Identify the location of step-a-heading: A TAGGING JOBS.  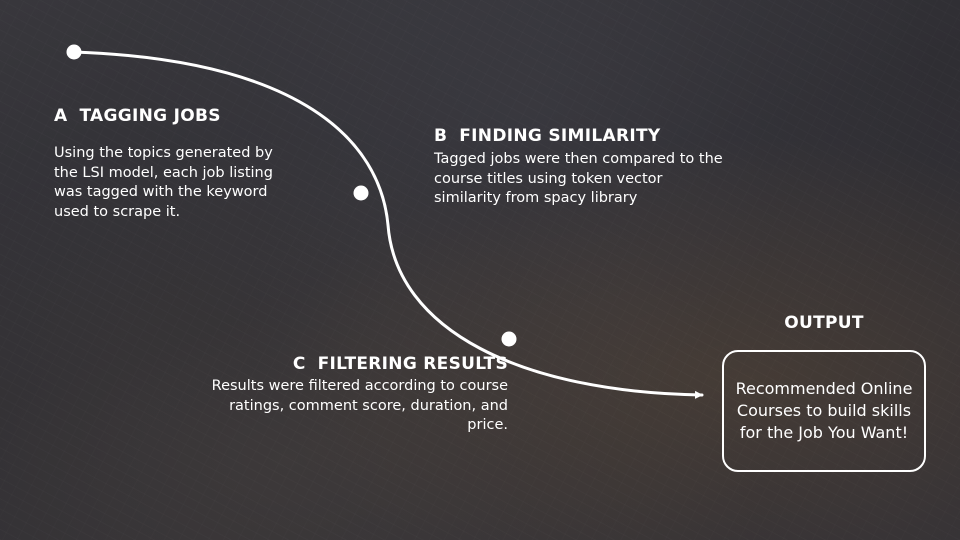
(137, 116).